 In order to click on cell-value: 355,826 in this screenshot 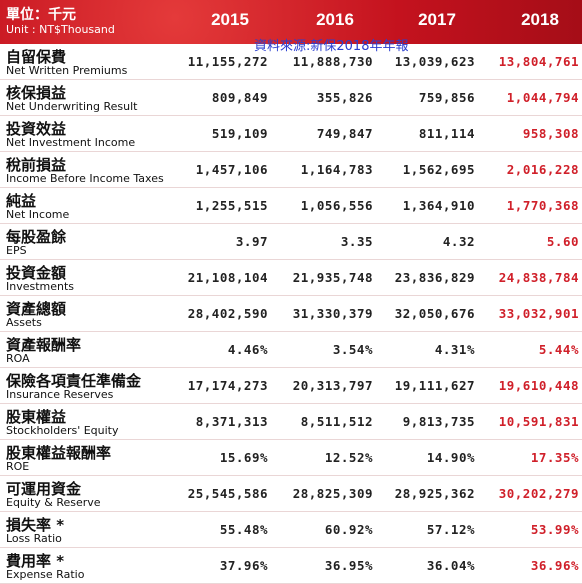, I will do `click(344, 97)`.